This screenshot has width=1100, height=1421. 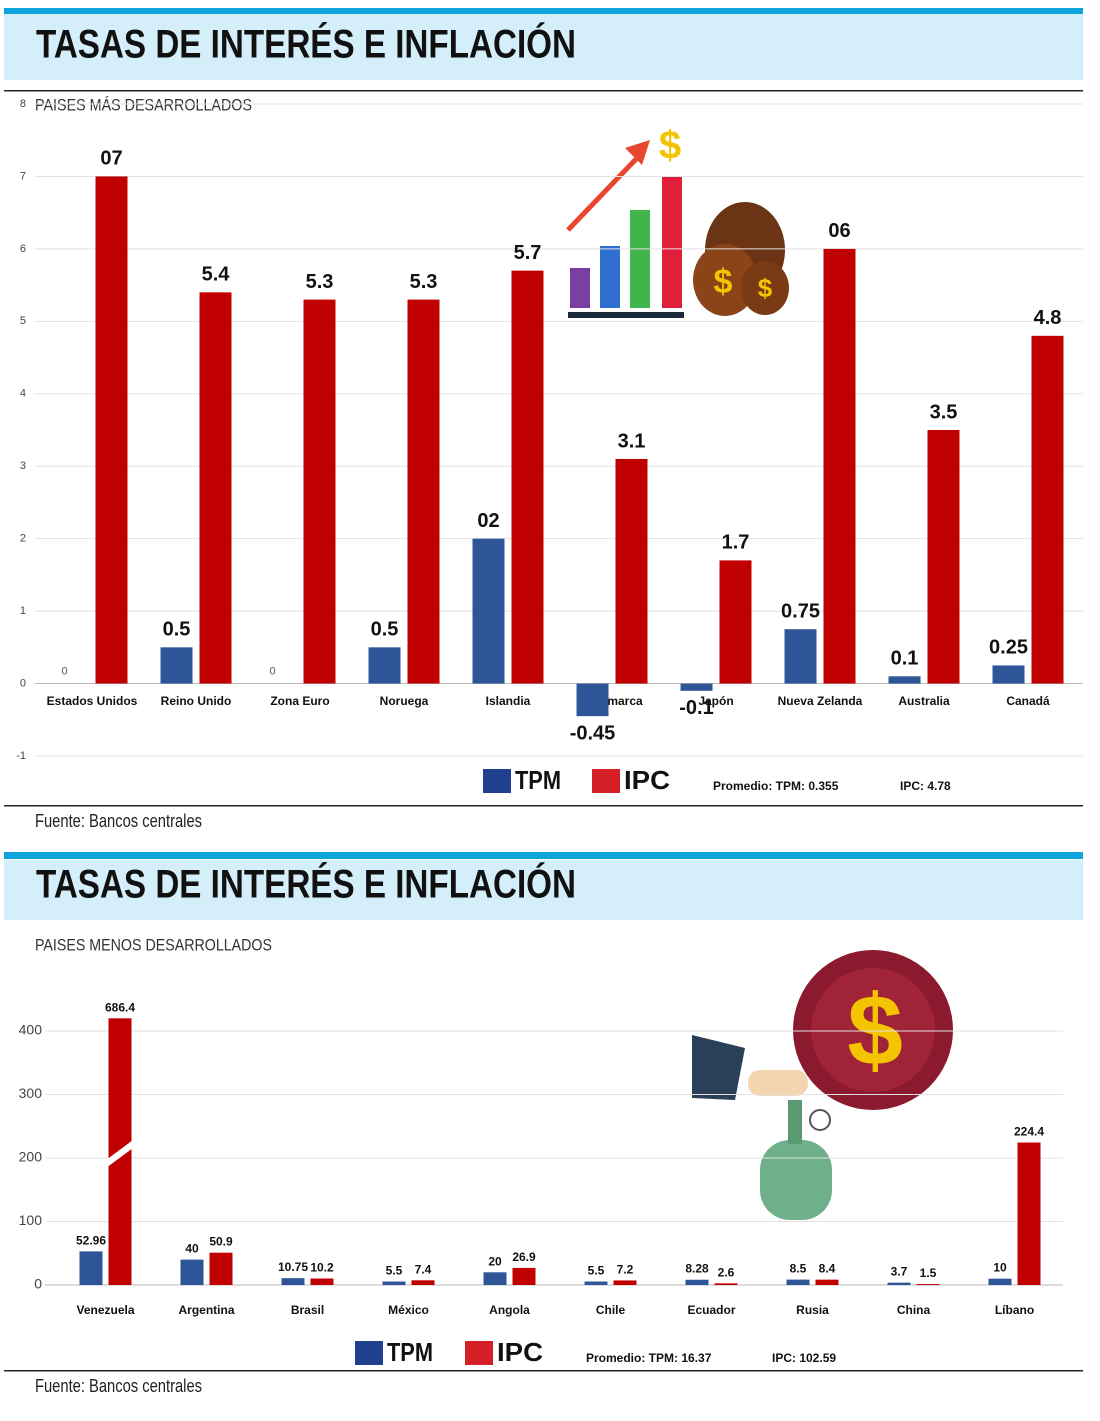 What do you see at coordinates (23, 466) in the screenshot?
I see `y-tick-label: 3` at bounding box center [23, 466].